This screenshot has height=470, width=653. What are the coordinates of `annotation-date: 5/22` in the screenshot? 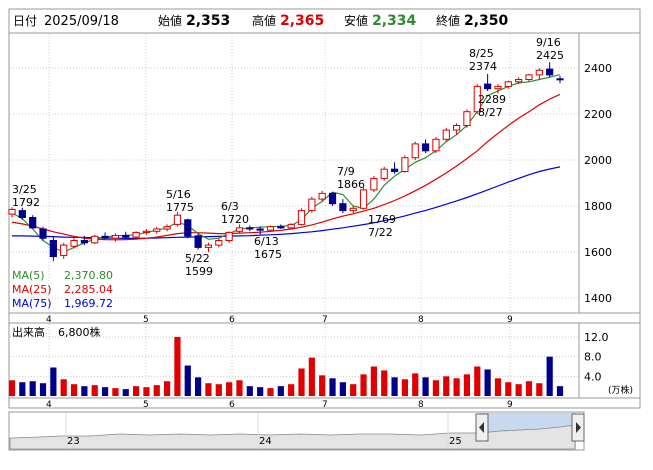 It's located at (197, 258).